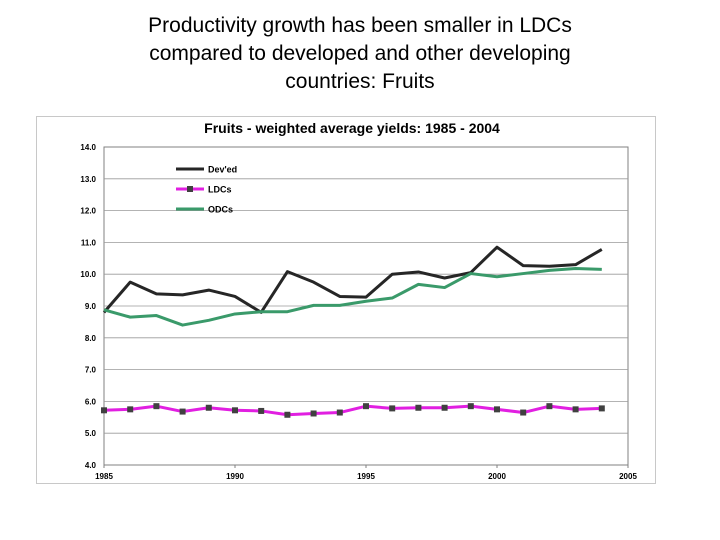 Image resolution: width=720 pixels, height=540 pixels. What do you see at coordinates (628, 476) in the screenshot?
I see `x-tick-label: 2005` at bounding box center [628, 476].